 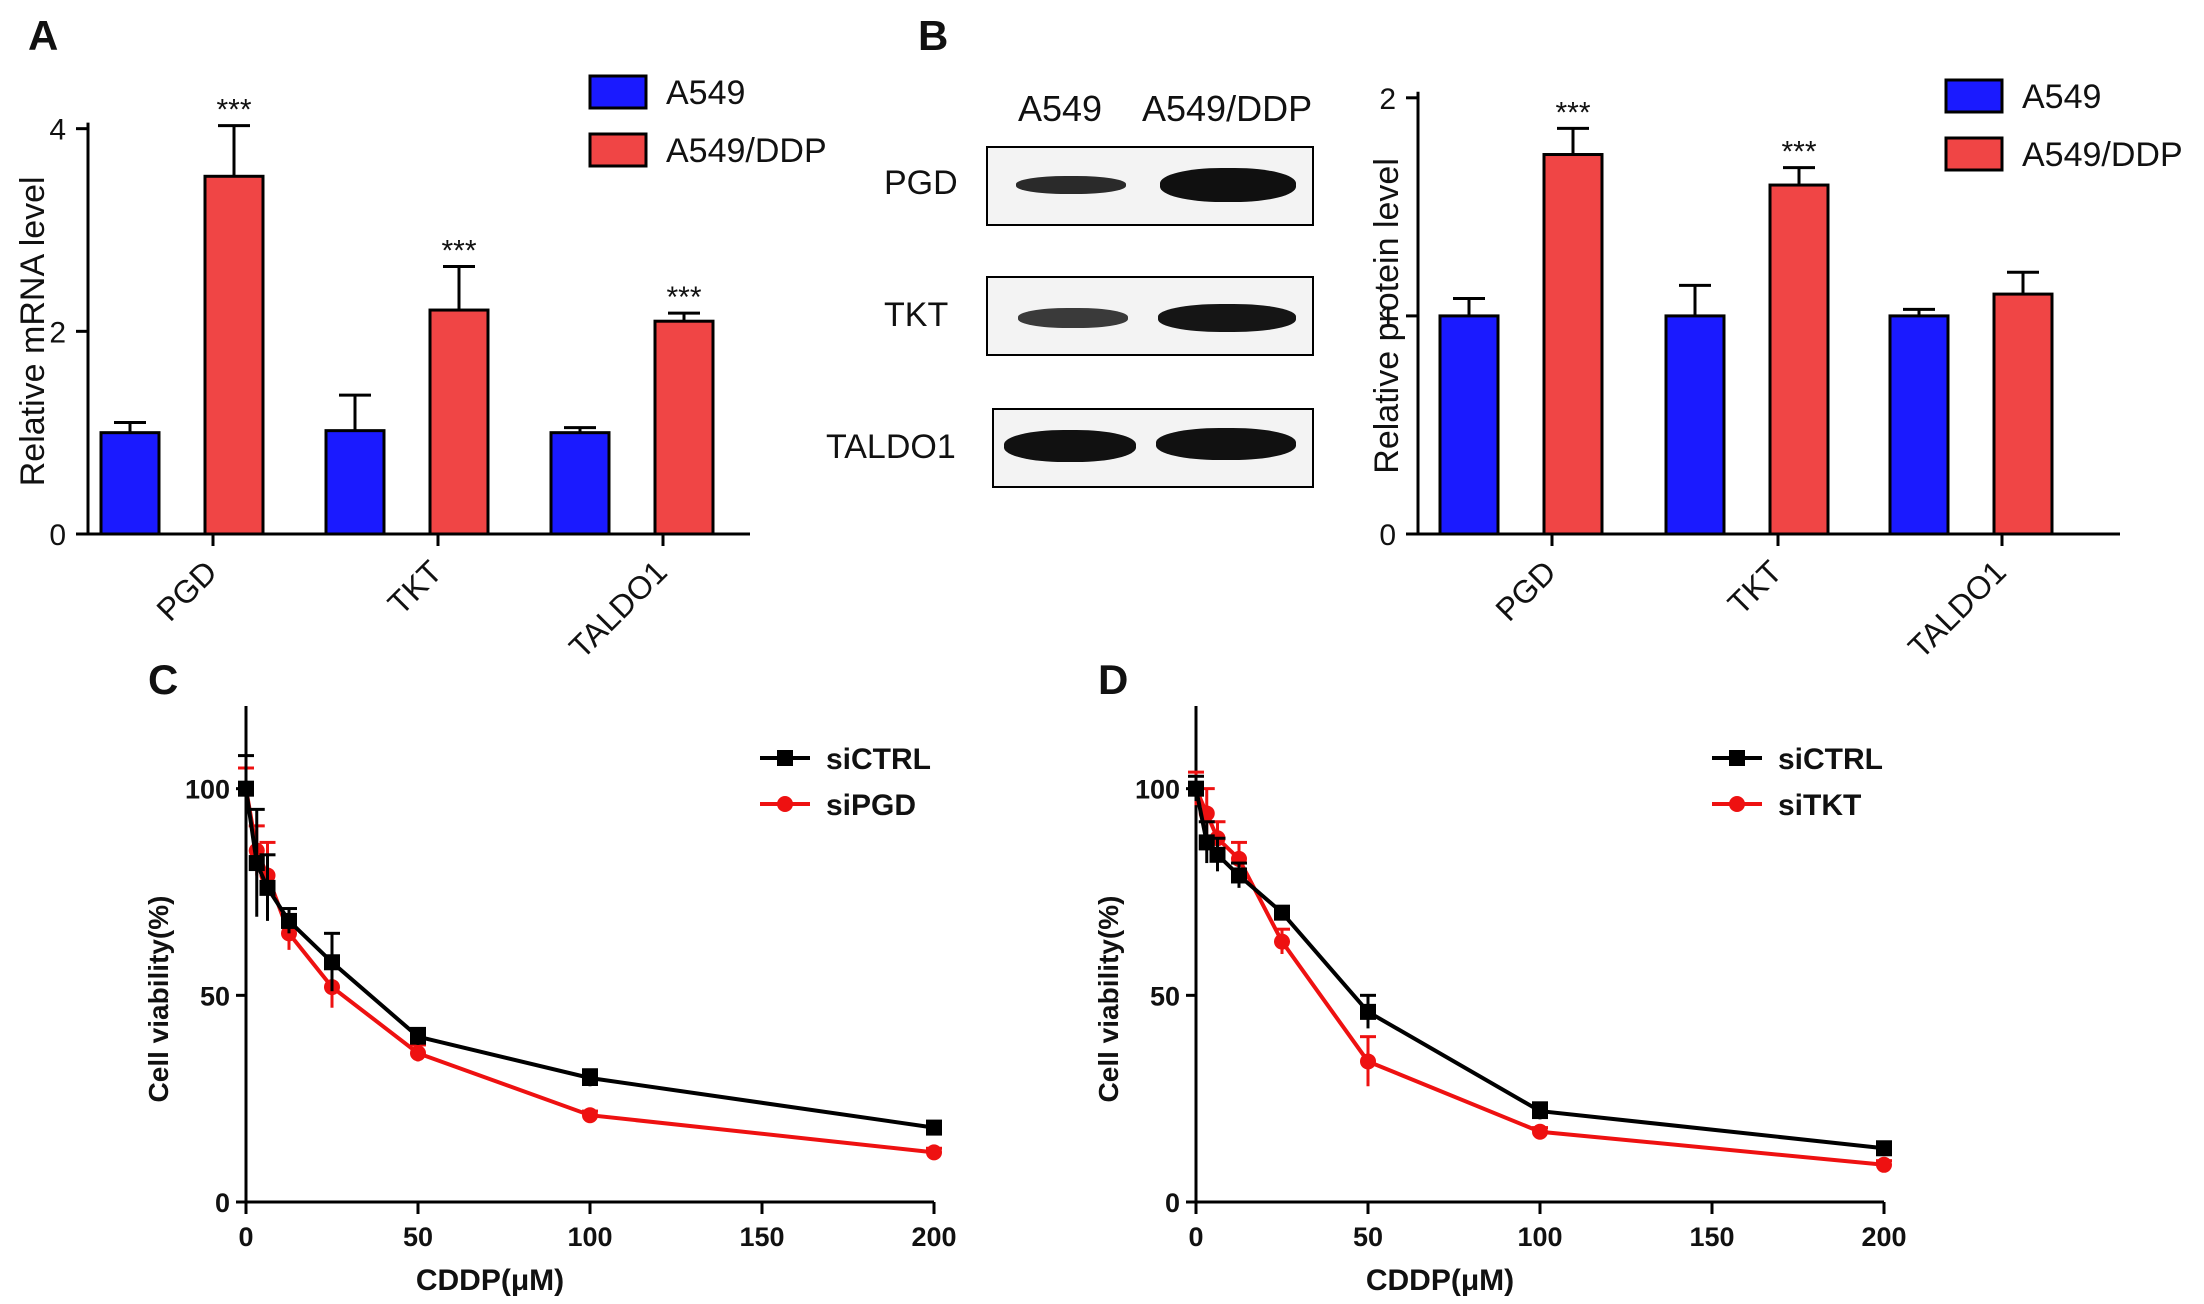 What do you see at coordinates (1226, 444) in the screenshot?
I see `band-taldo1-a549-ddp` at bounding box center [1226, 444].